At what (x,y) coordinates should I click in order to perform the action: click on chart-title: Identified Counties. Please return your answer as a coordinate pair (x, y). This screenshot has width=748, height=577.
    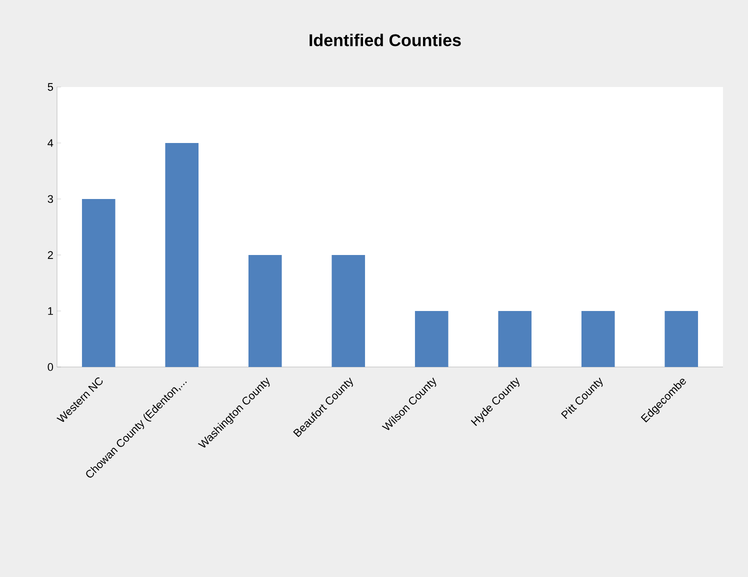
    Looking at the image, I should click on (385, 40).